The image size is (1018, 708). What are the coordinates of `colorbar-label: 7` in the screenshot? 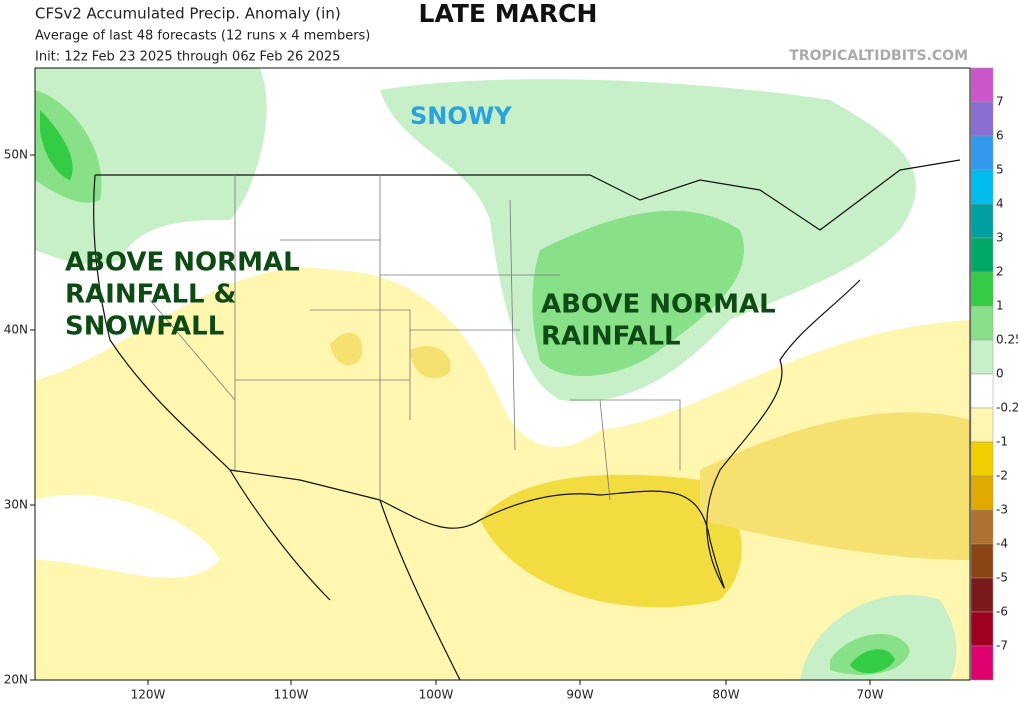 It's located at (1000, 102).